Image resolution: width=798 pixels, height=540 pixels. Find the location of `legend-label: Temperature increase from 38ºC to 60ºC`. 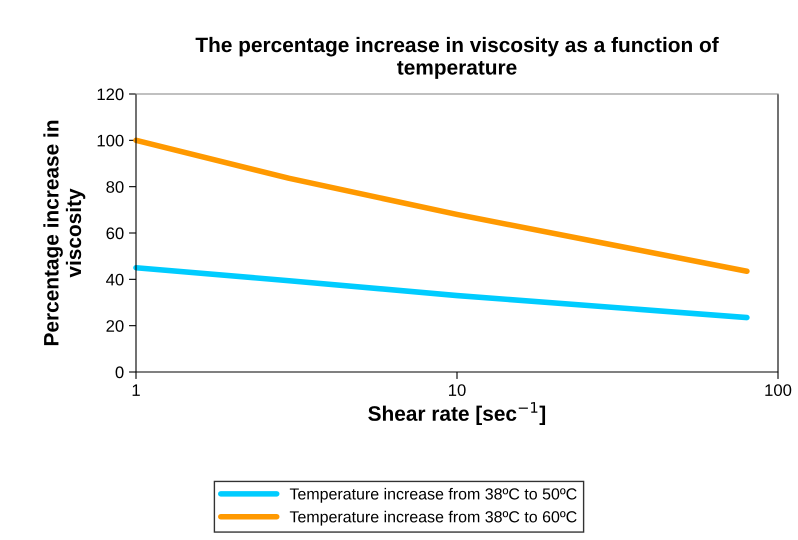

legend-label: Temperature increase from 38ºC to 60ºC is located at coordinates (433, 518).